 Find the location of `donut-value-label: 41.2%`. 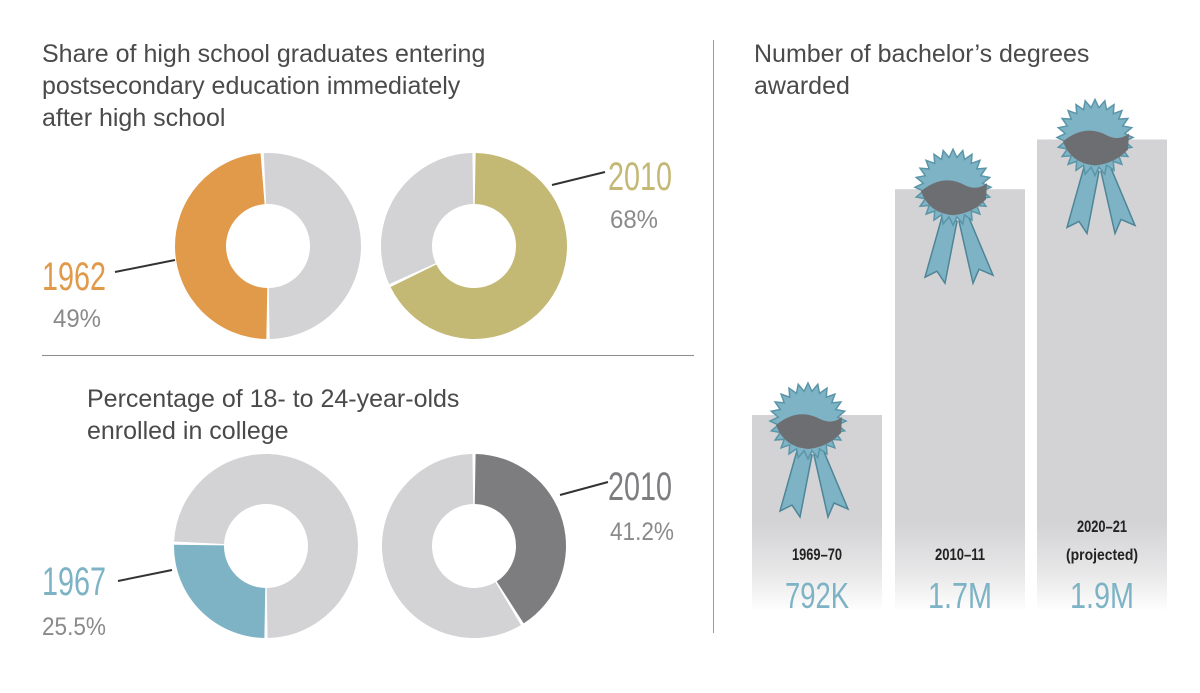

donut-value-label: 41.2% is located at coordinates (642, 532).